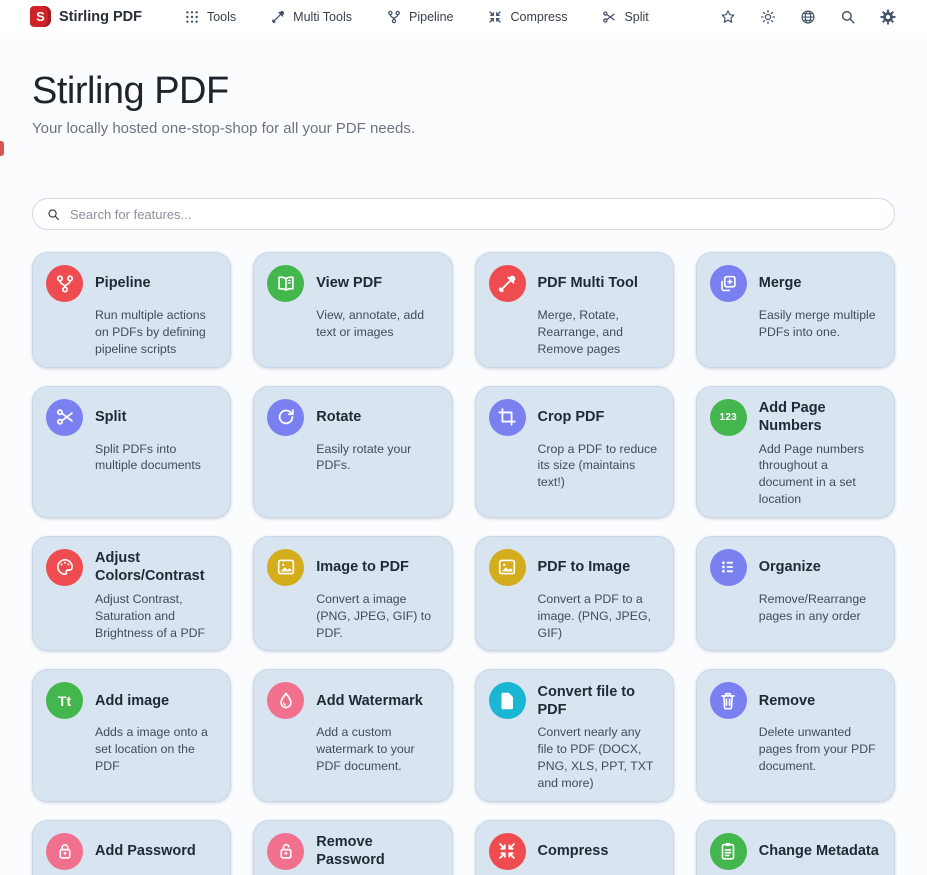  Describe the element at coordinates (132, 700) in the screenshot. I see `card-title: Add image` at that location.